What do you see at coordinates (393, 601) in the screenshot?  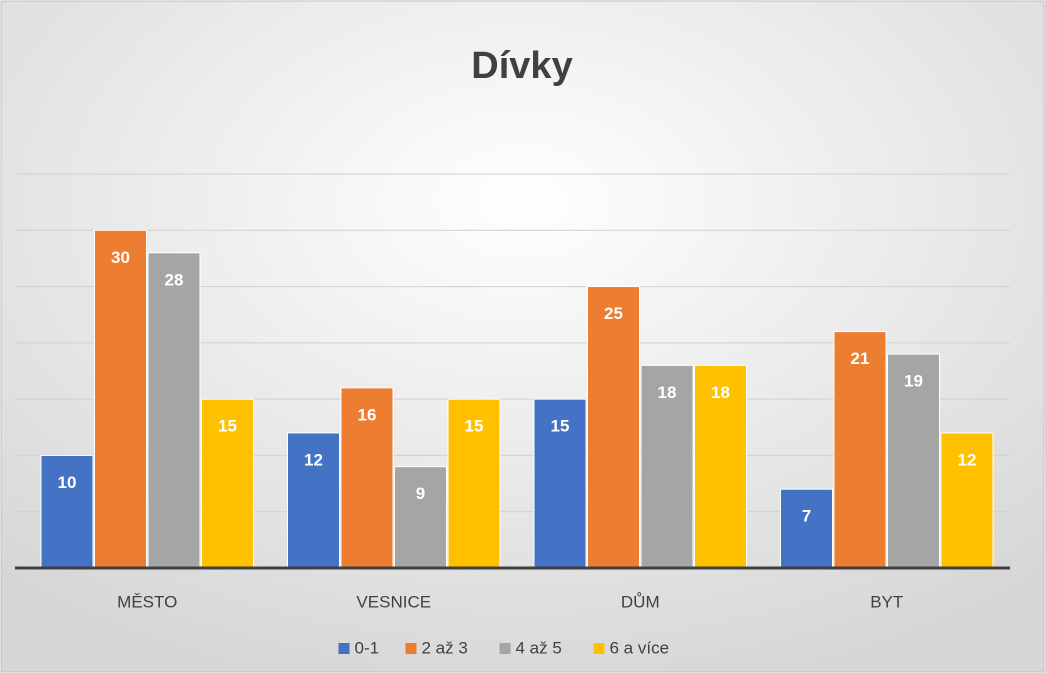 I see `x-tick-label: VESNICE` at bounding box center [393, 601].